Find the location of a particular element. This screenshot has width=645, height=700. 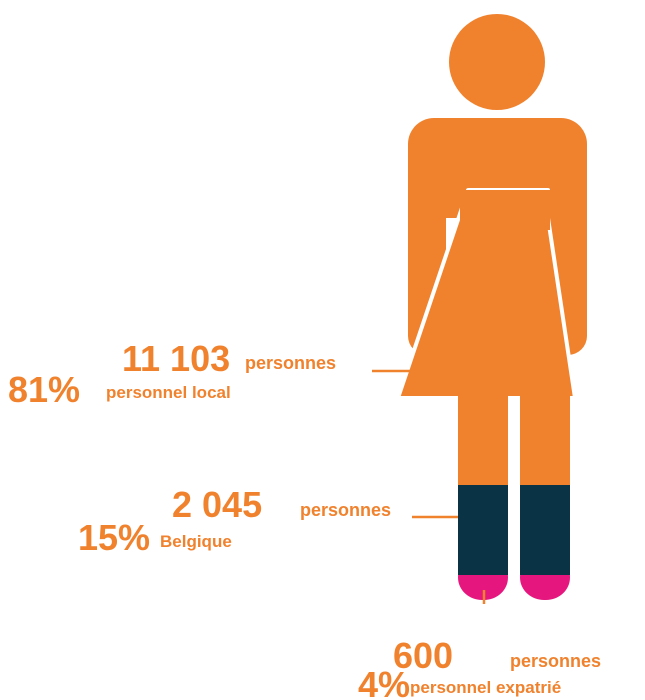

label: personnel local is located at coordinates (168, 392).